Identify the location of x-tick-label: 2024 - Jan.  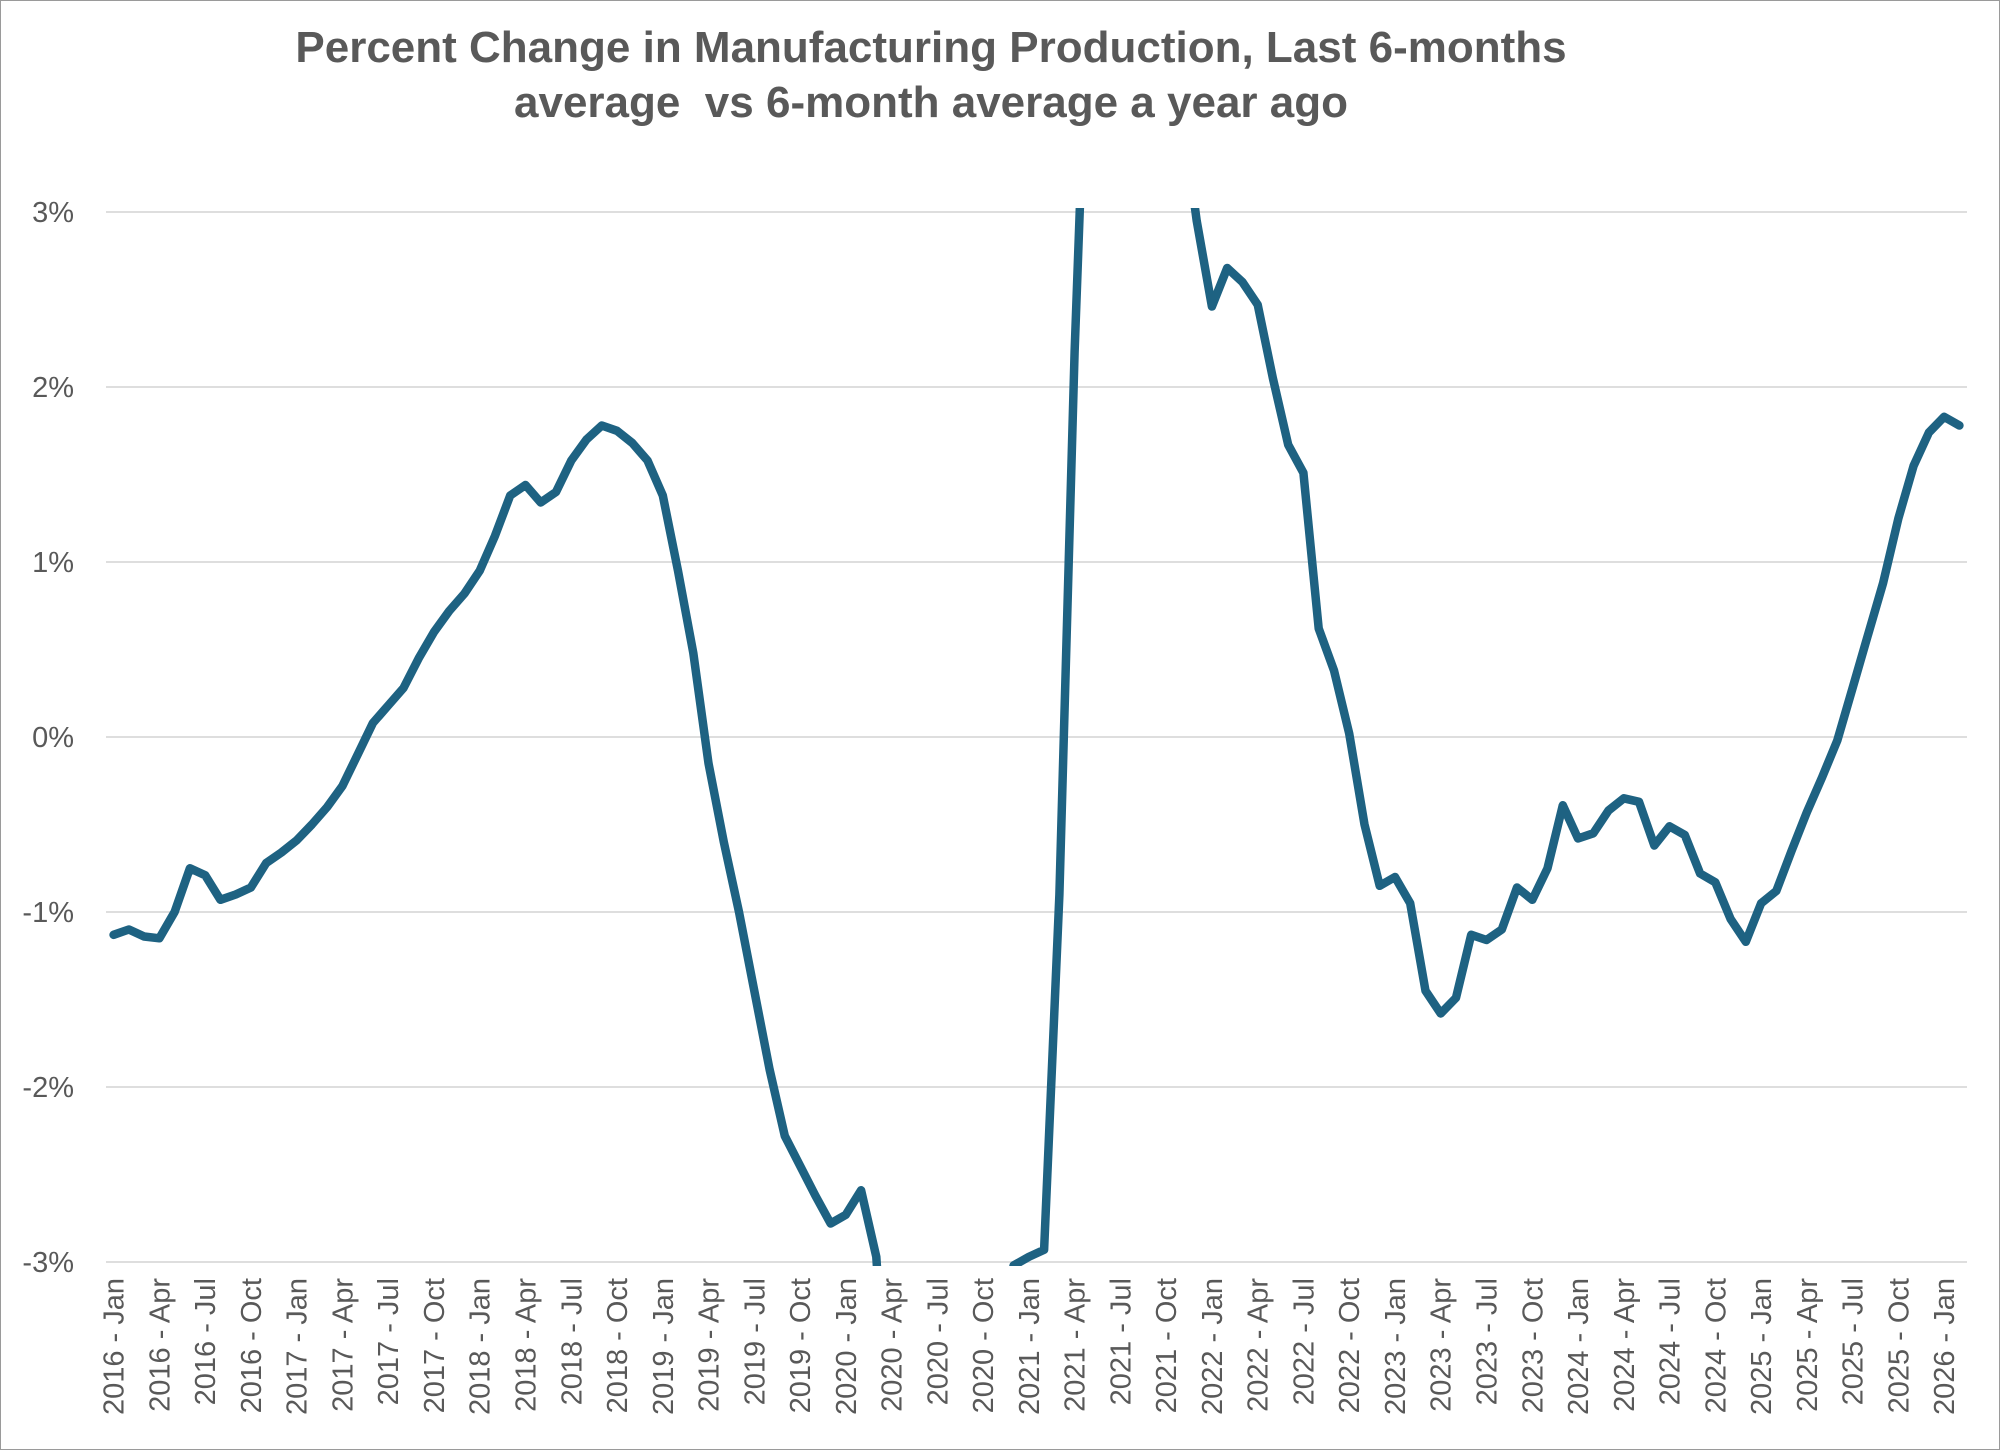
(1579, 1346).